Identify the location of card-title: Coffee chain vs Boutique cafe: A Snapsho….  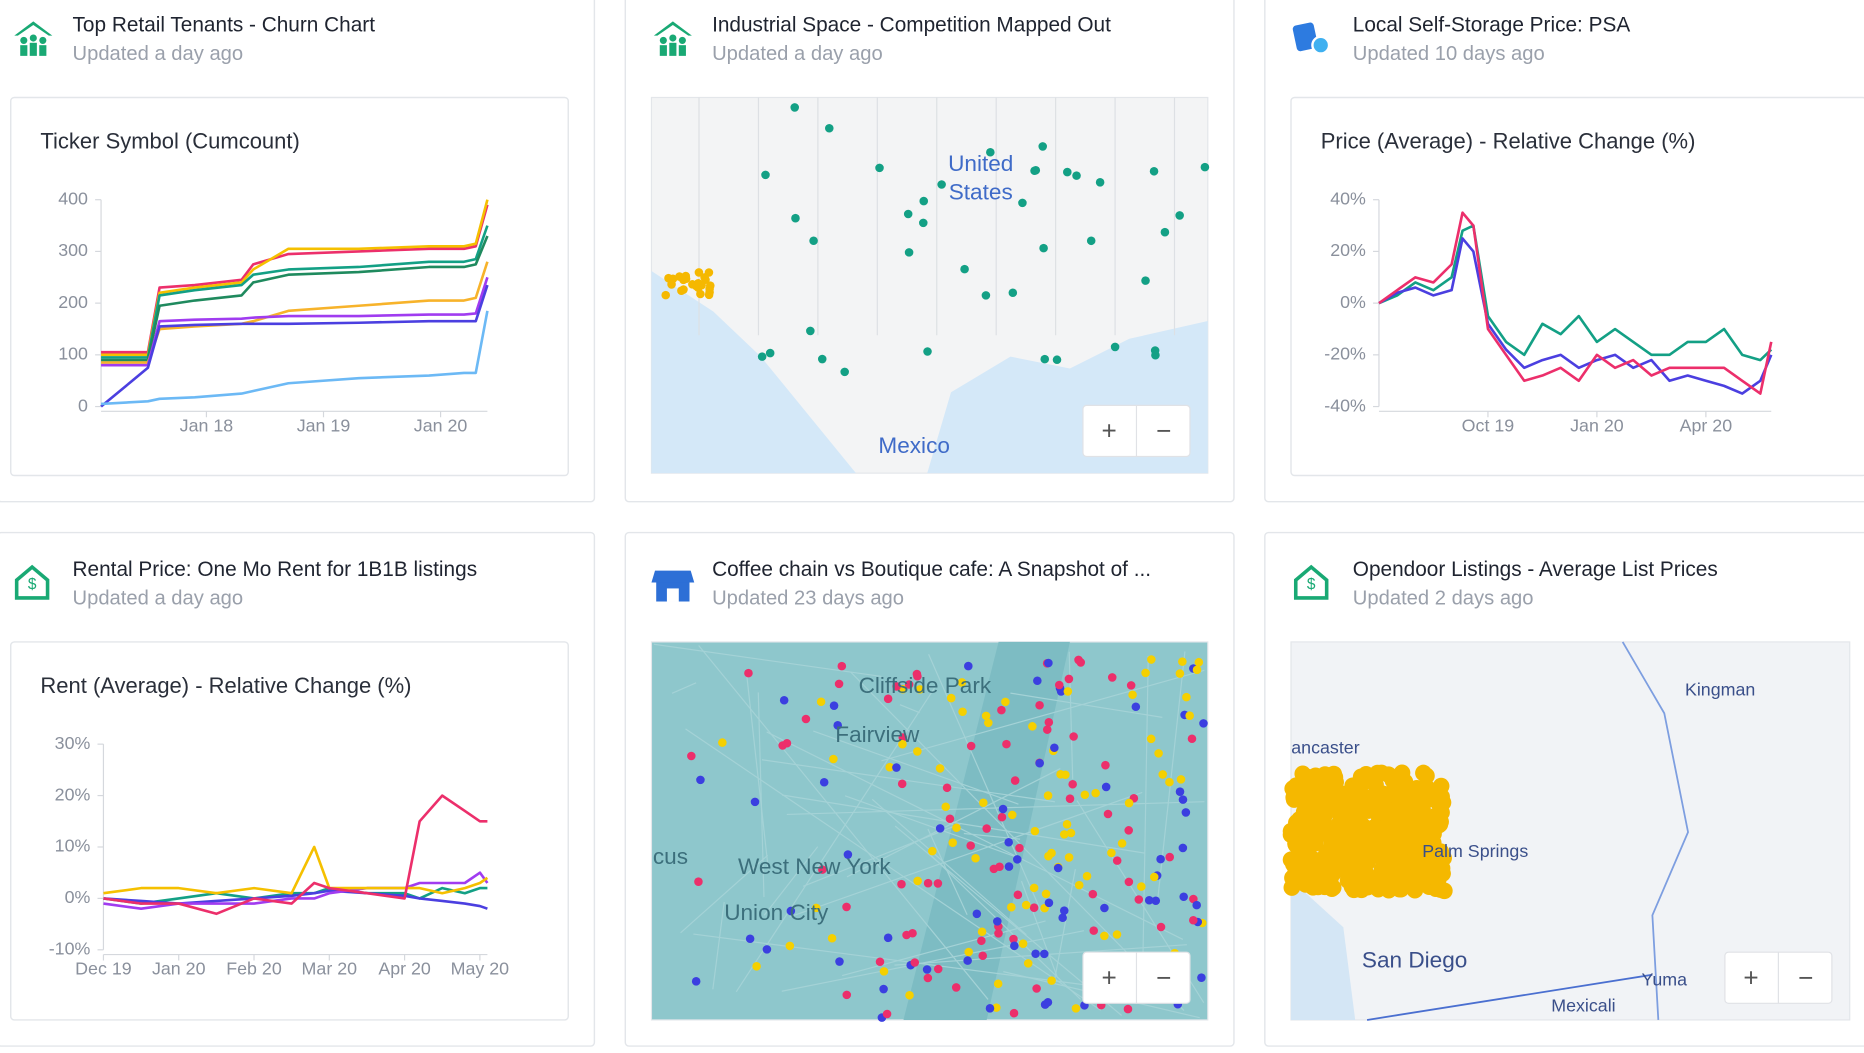
(931, 569).